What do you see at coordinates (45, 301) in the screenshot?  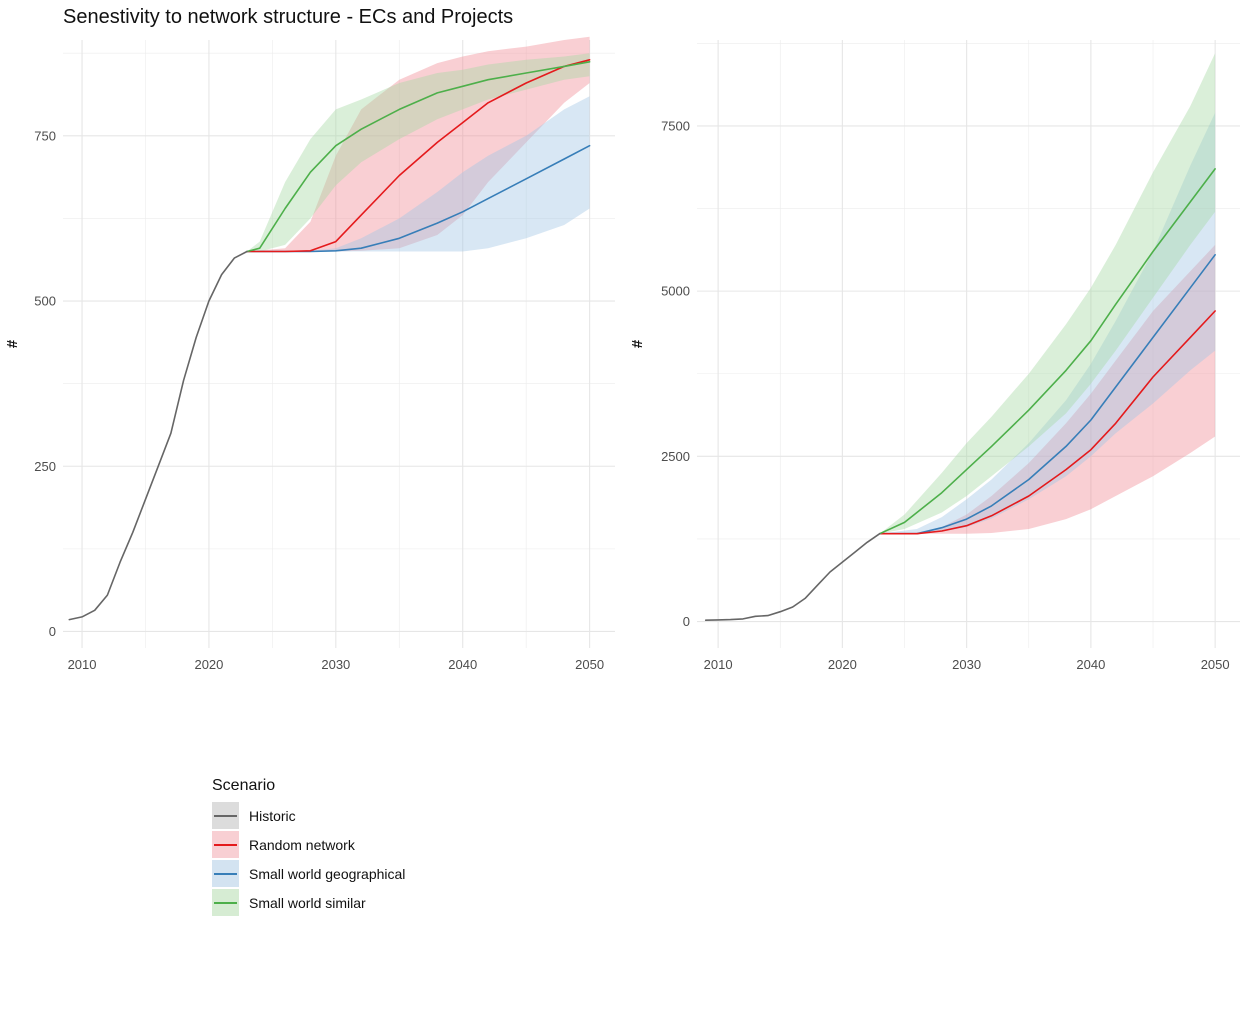 I see `y-tick-label: 500` at bounding box center [45, 301].